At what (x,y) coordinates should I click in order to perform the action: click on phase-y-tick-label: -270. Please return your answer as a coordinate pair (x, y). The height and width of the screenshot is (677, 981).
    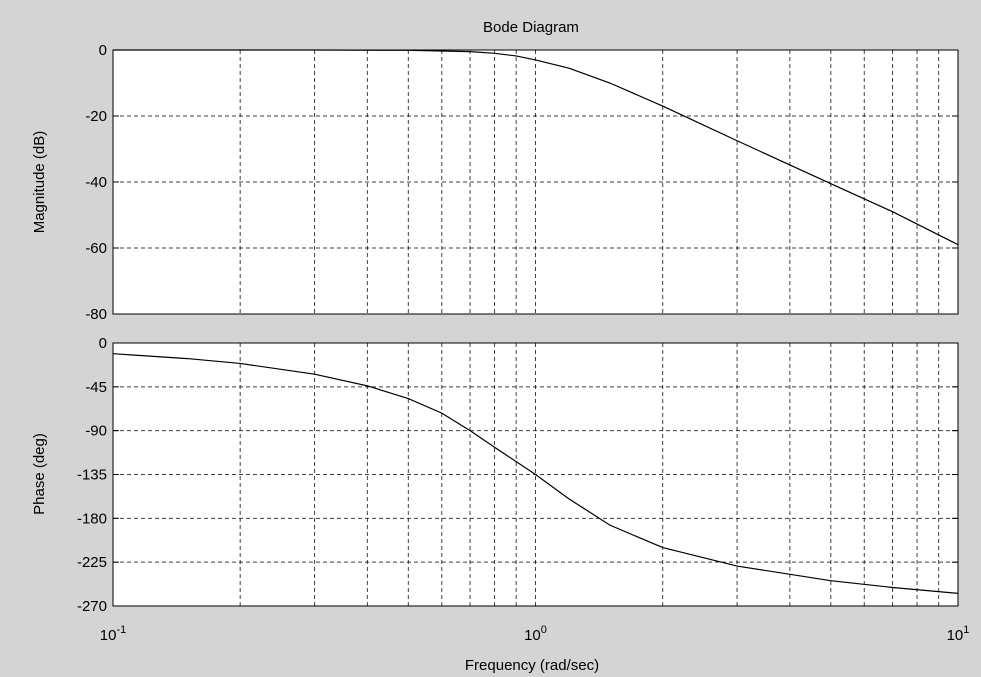
    Looking at the image, I should click on (92, 606).